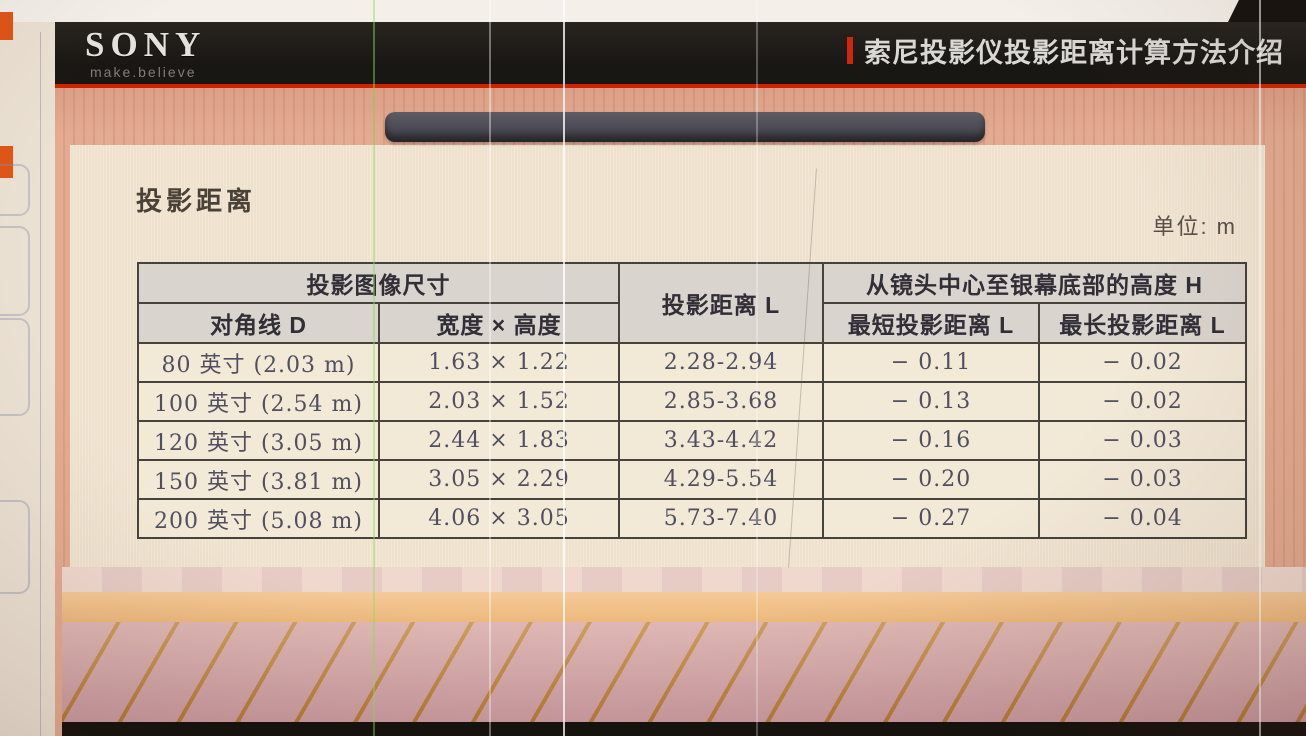 Image resolution: width=1306 pixels, height=736 pixels. Describe the element at coordinates (143, 71) in the screenshot. I see `sony-tagline: make.believe` at that location.